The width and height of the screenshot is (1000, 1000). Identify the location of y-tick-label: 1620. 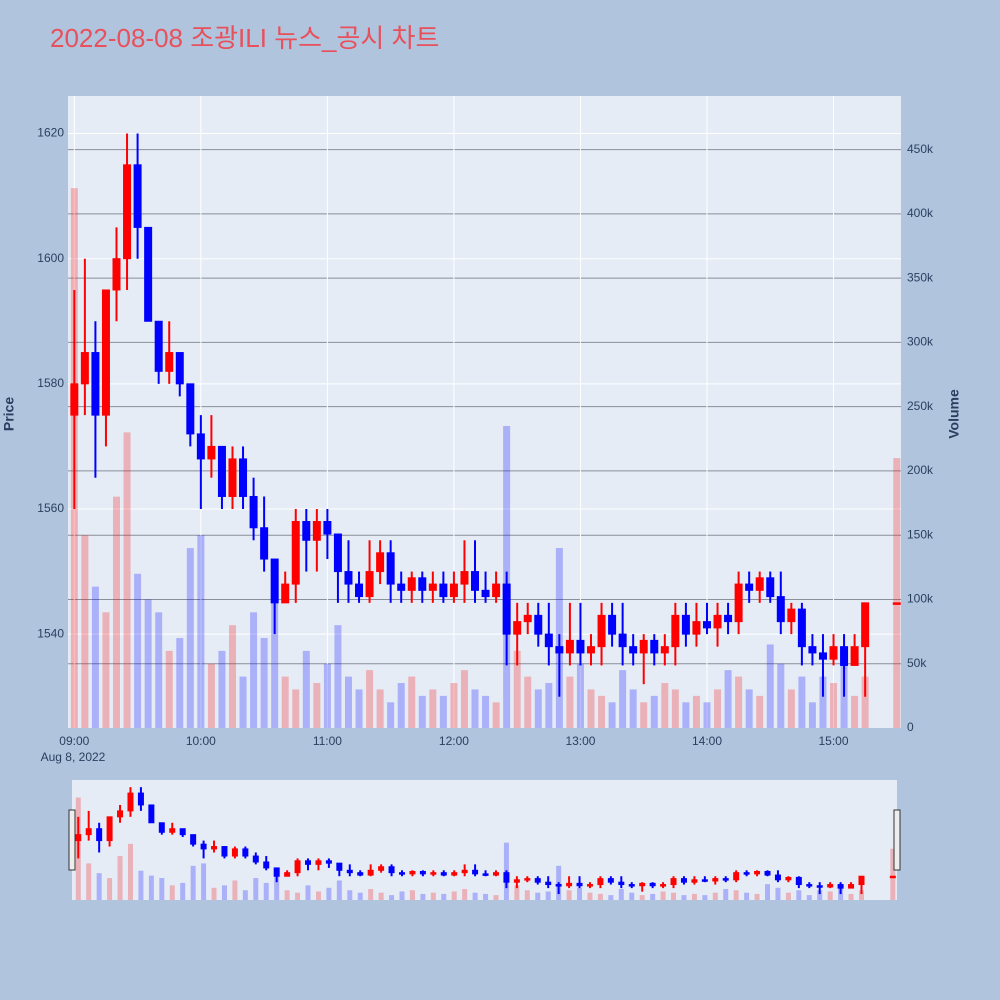
(50, 133).